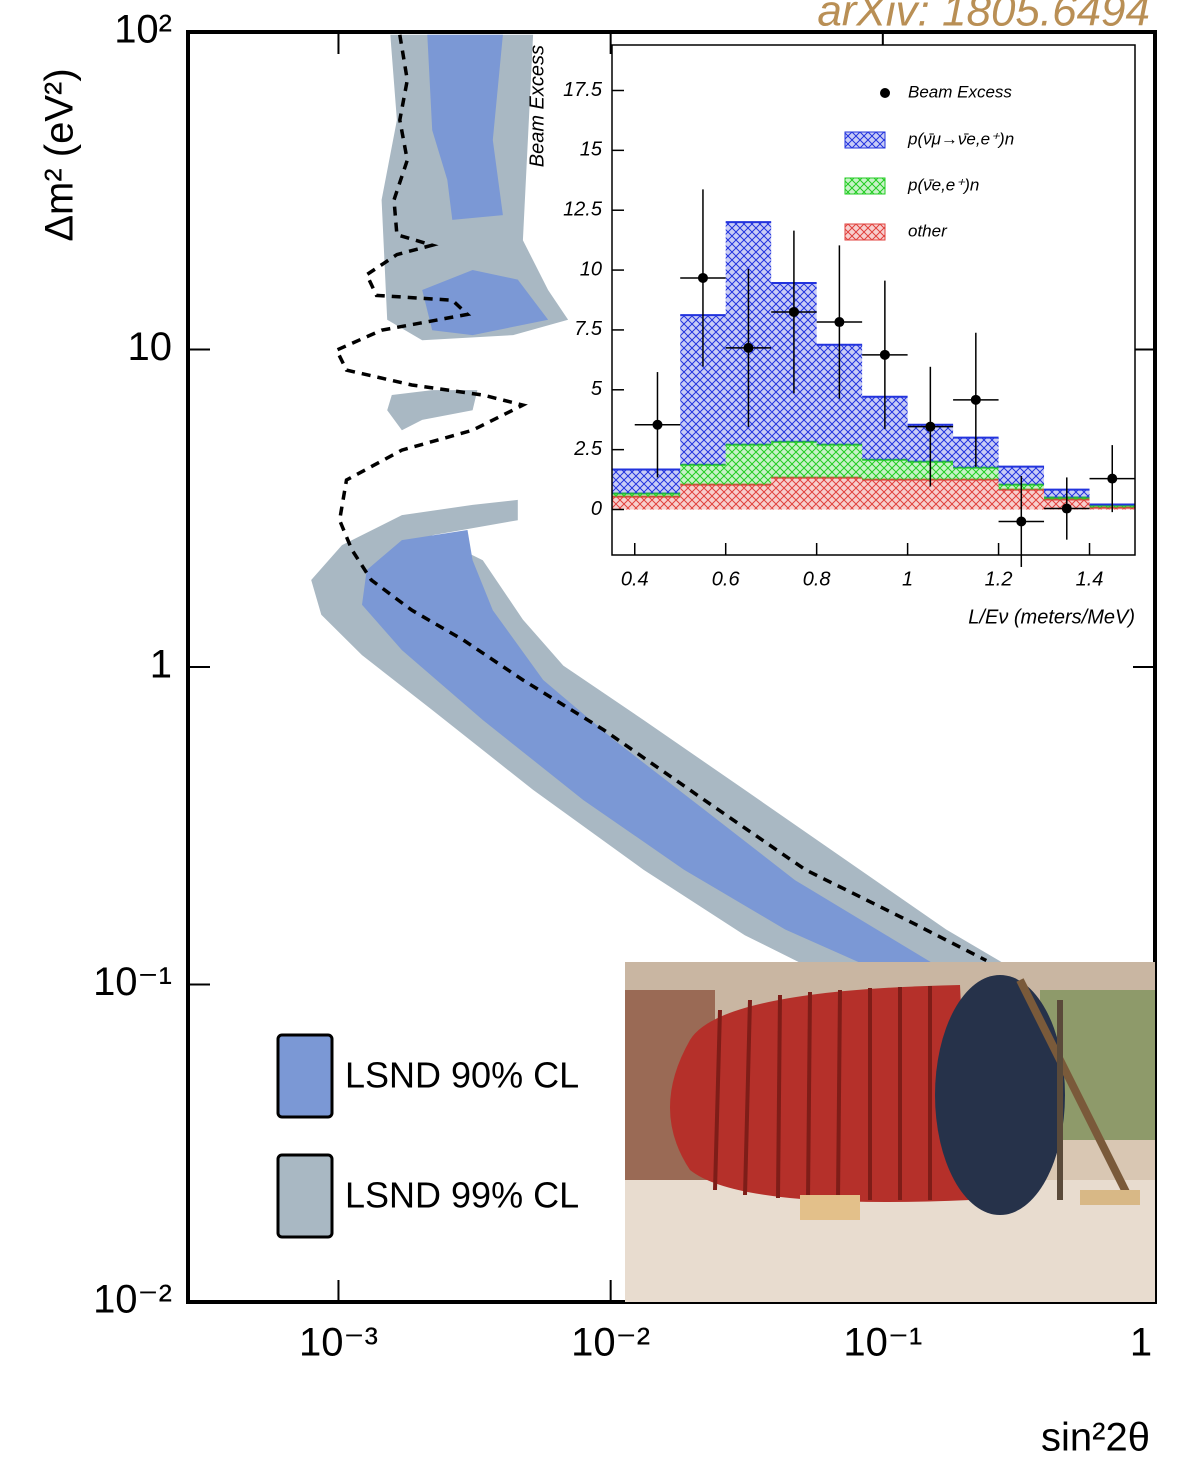  I want to click on x-tick-label: 10⁻¹, so click(882, 1343).